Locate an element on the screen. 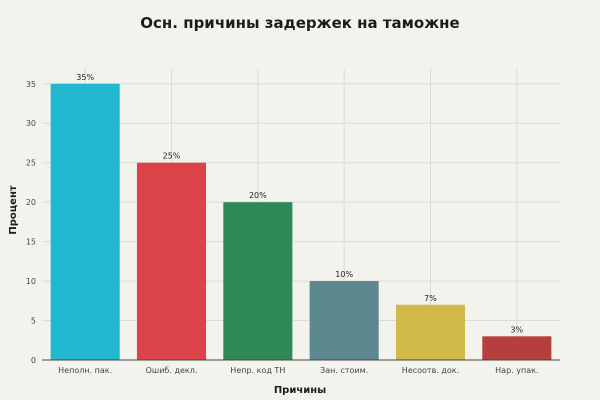 This screenshot has height=400, width=600. bar-value-label: 10% is located at coordinates (344, 274).